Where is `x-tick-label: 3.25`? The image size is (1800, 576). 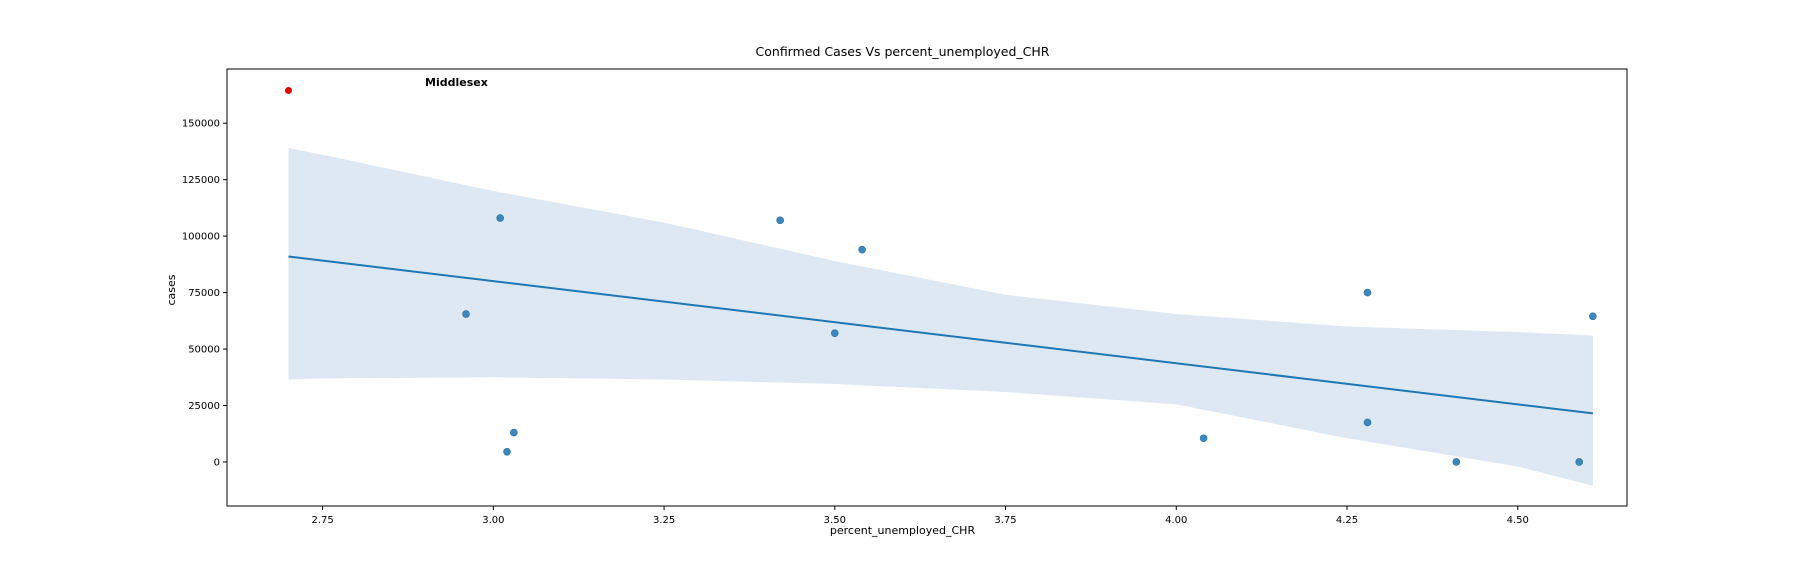 x-tick-label: 3.25 is located at coordinates (664, 520).